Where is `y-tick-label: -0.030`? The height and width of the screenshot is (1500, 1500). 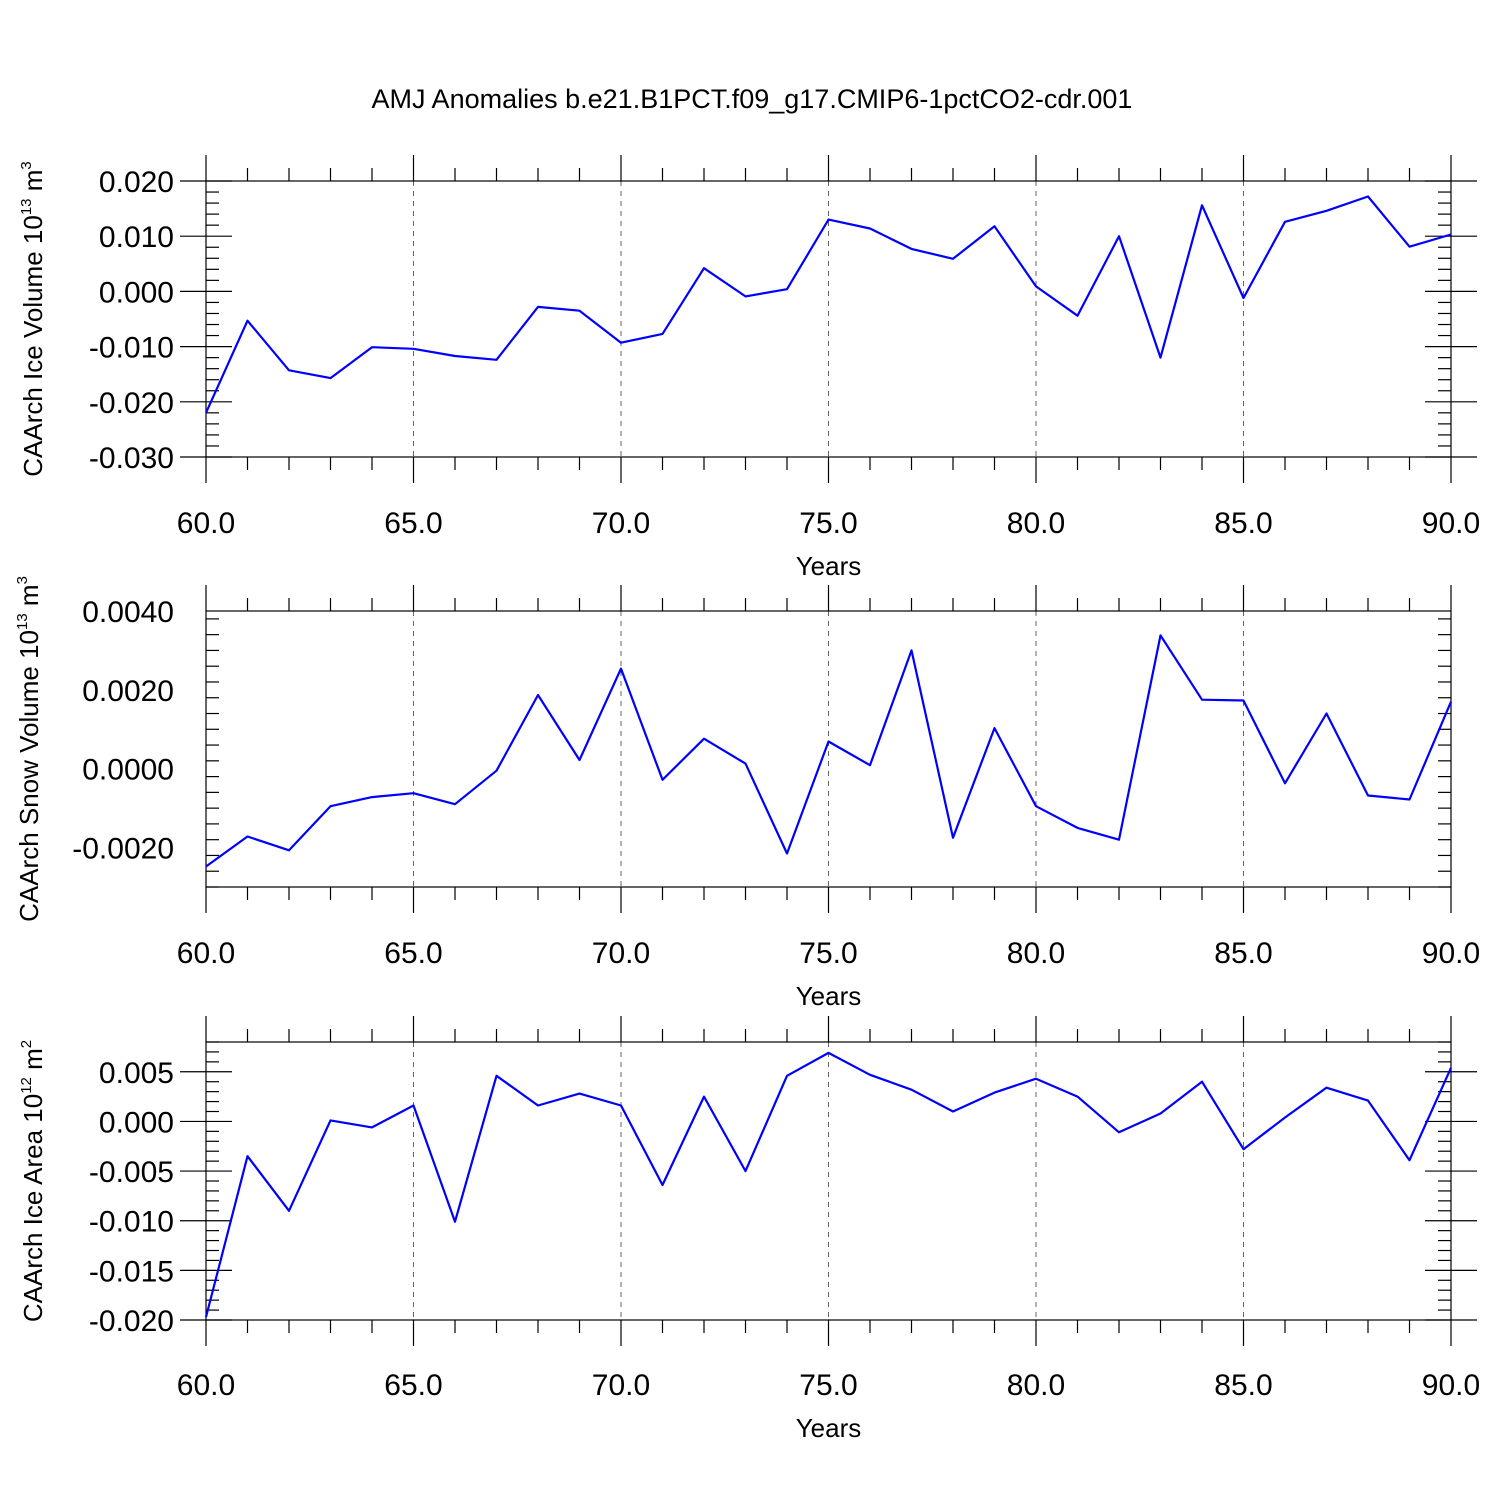 y-tick-label: -0.030 is located at coordinates (131, 458).